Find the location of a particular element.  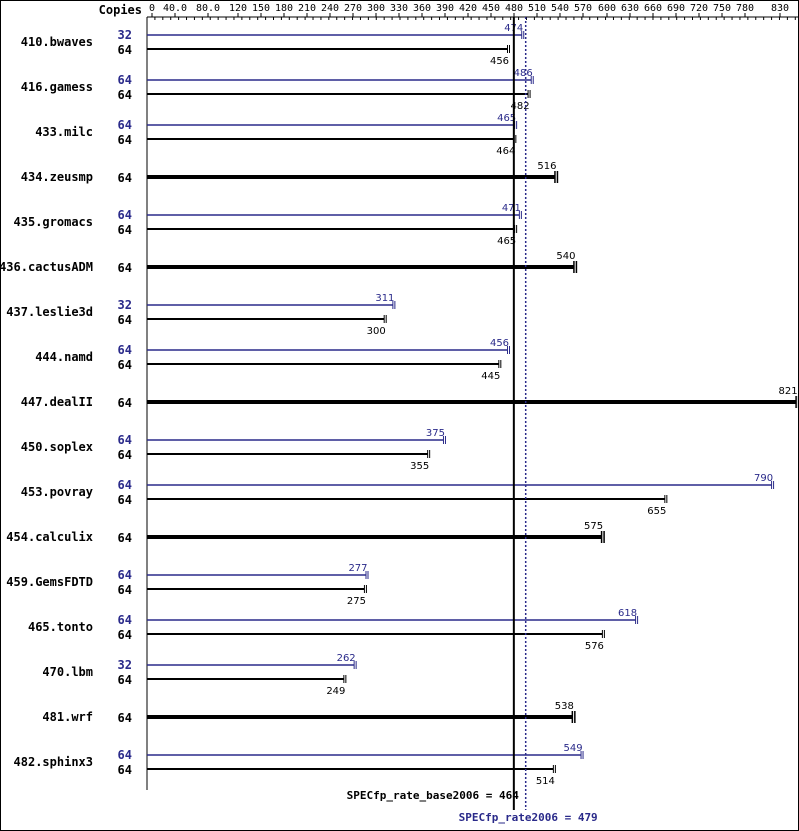

benchmark-row: 436.cactusADM 64 540 is located at coordinates (289, 263).